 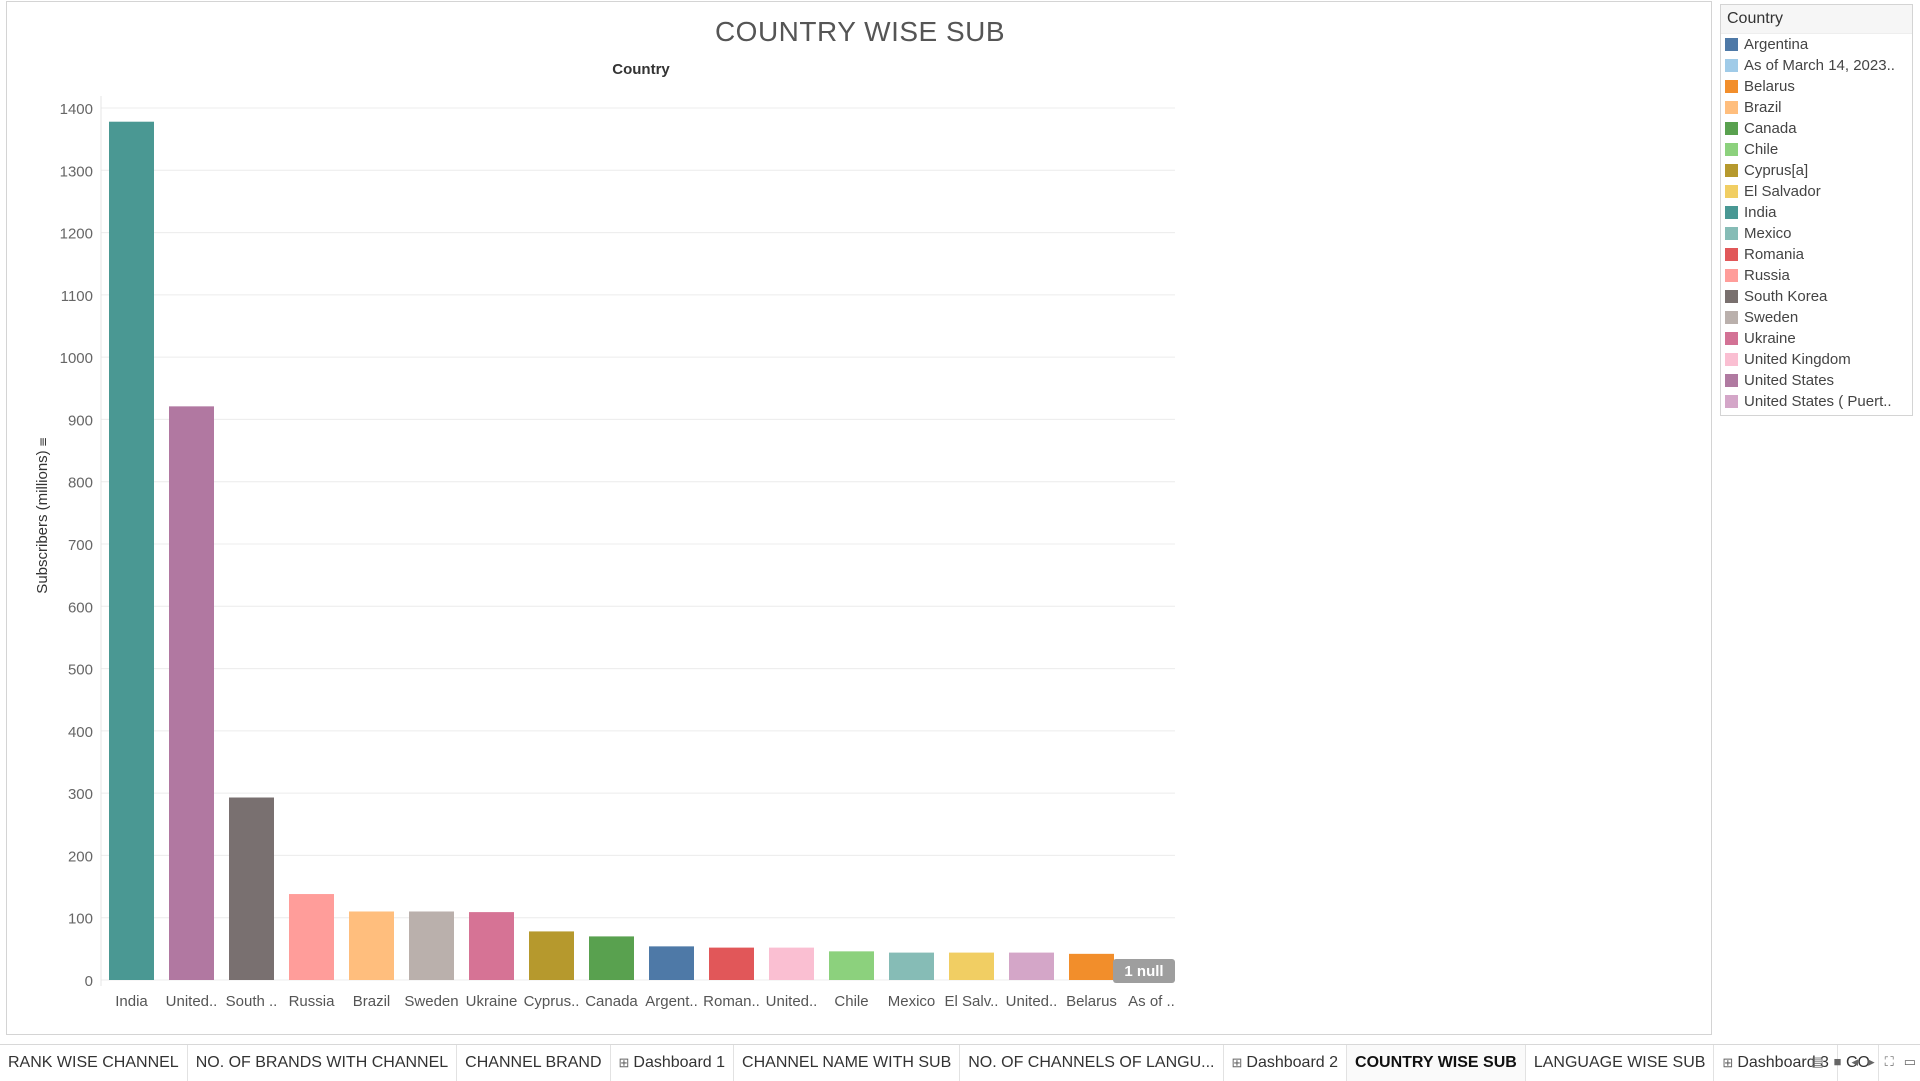 I want to click on y-axis-title: Subscribers (millions), so click(x=42, y=521).